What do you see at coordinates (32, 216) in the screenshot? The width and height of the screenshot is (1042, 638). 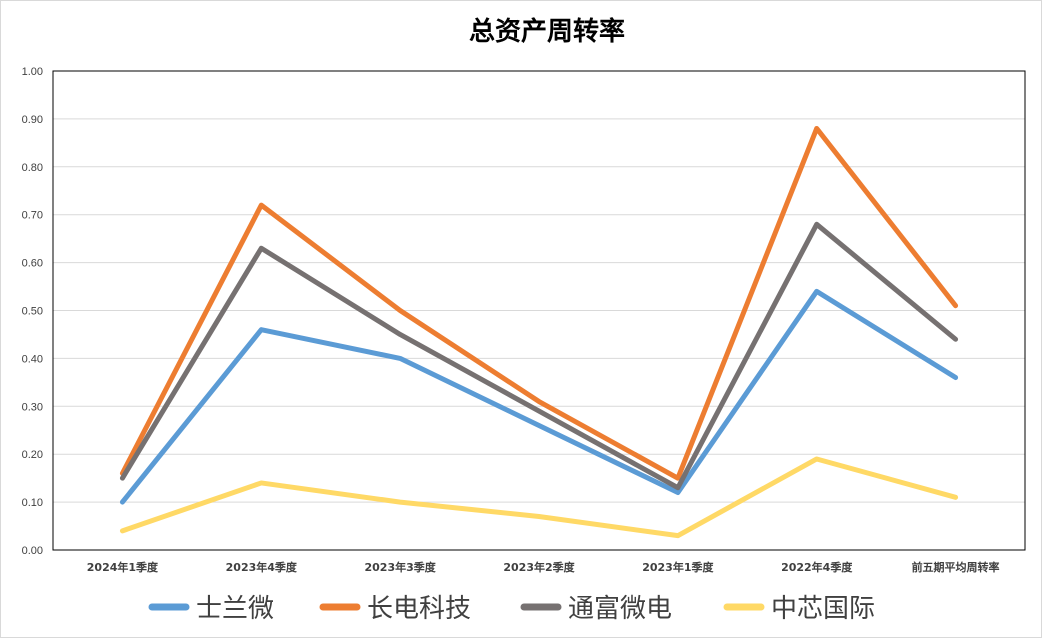 I see `y-tick-label: 0.70` at bounding box center [32, 216].